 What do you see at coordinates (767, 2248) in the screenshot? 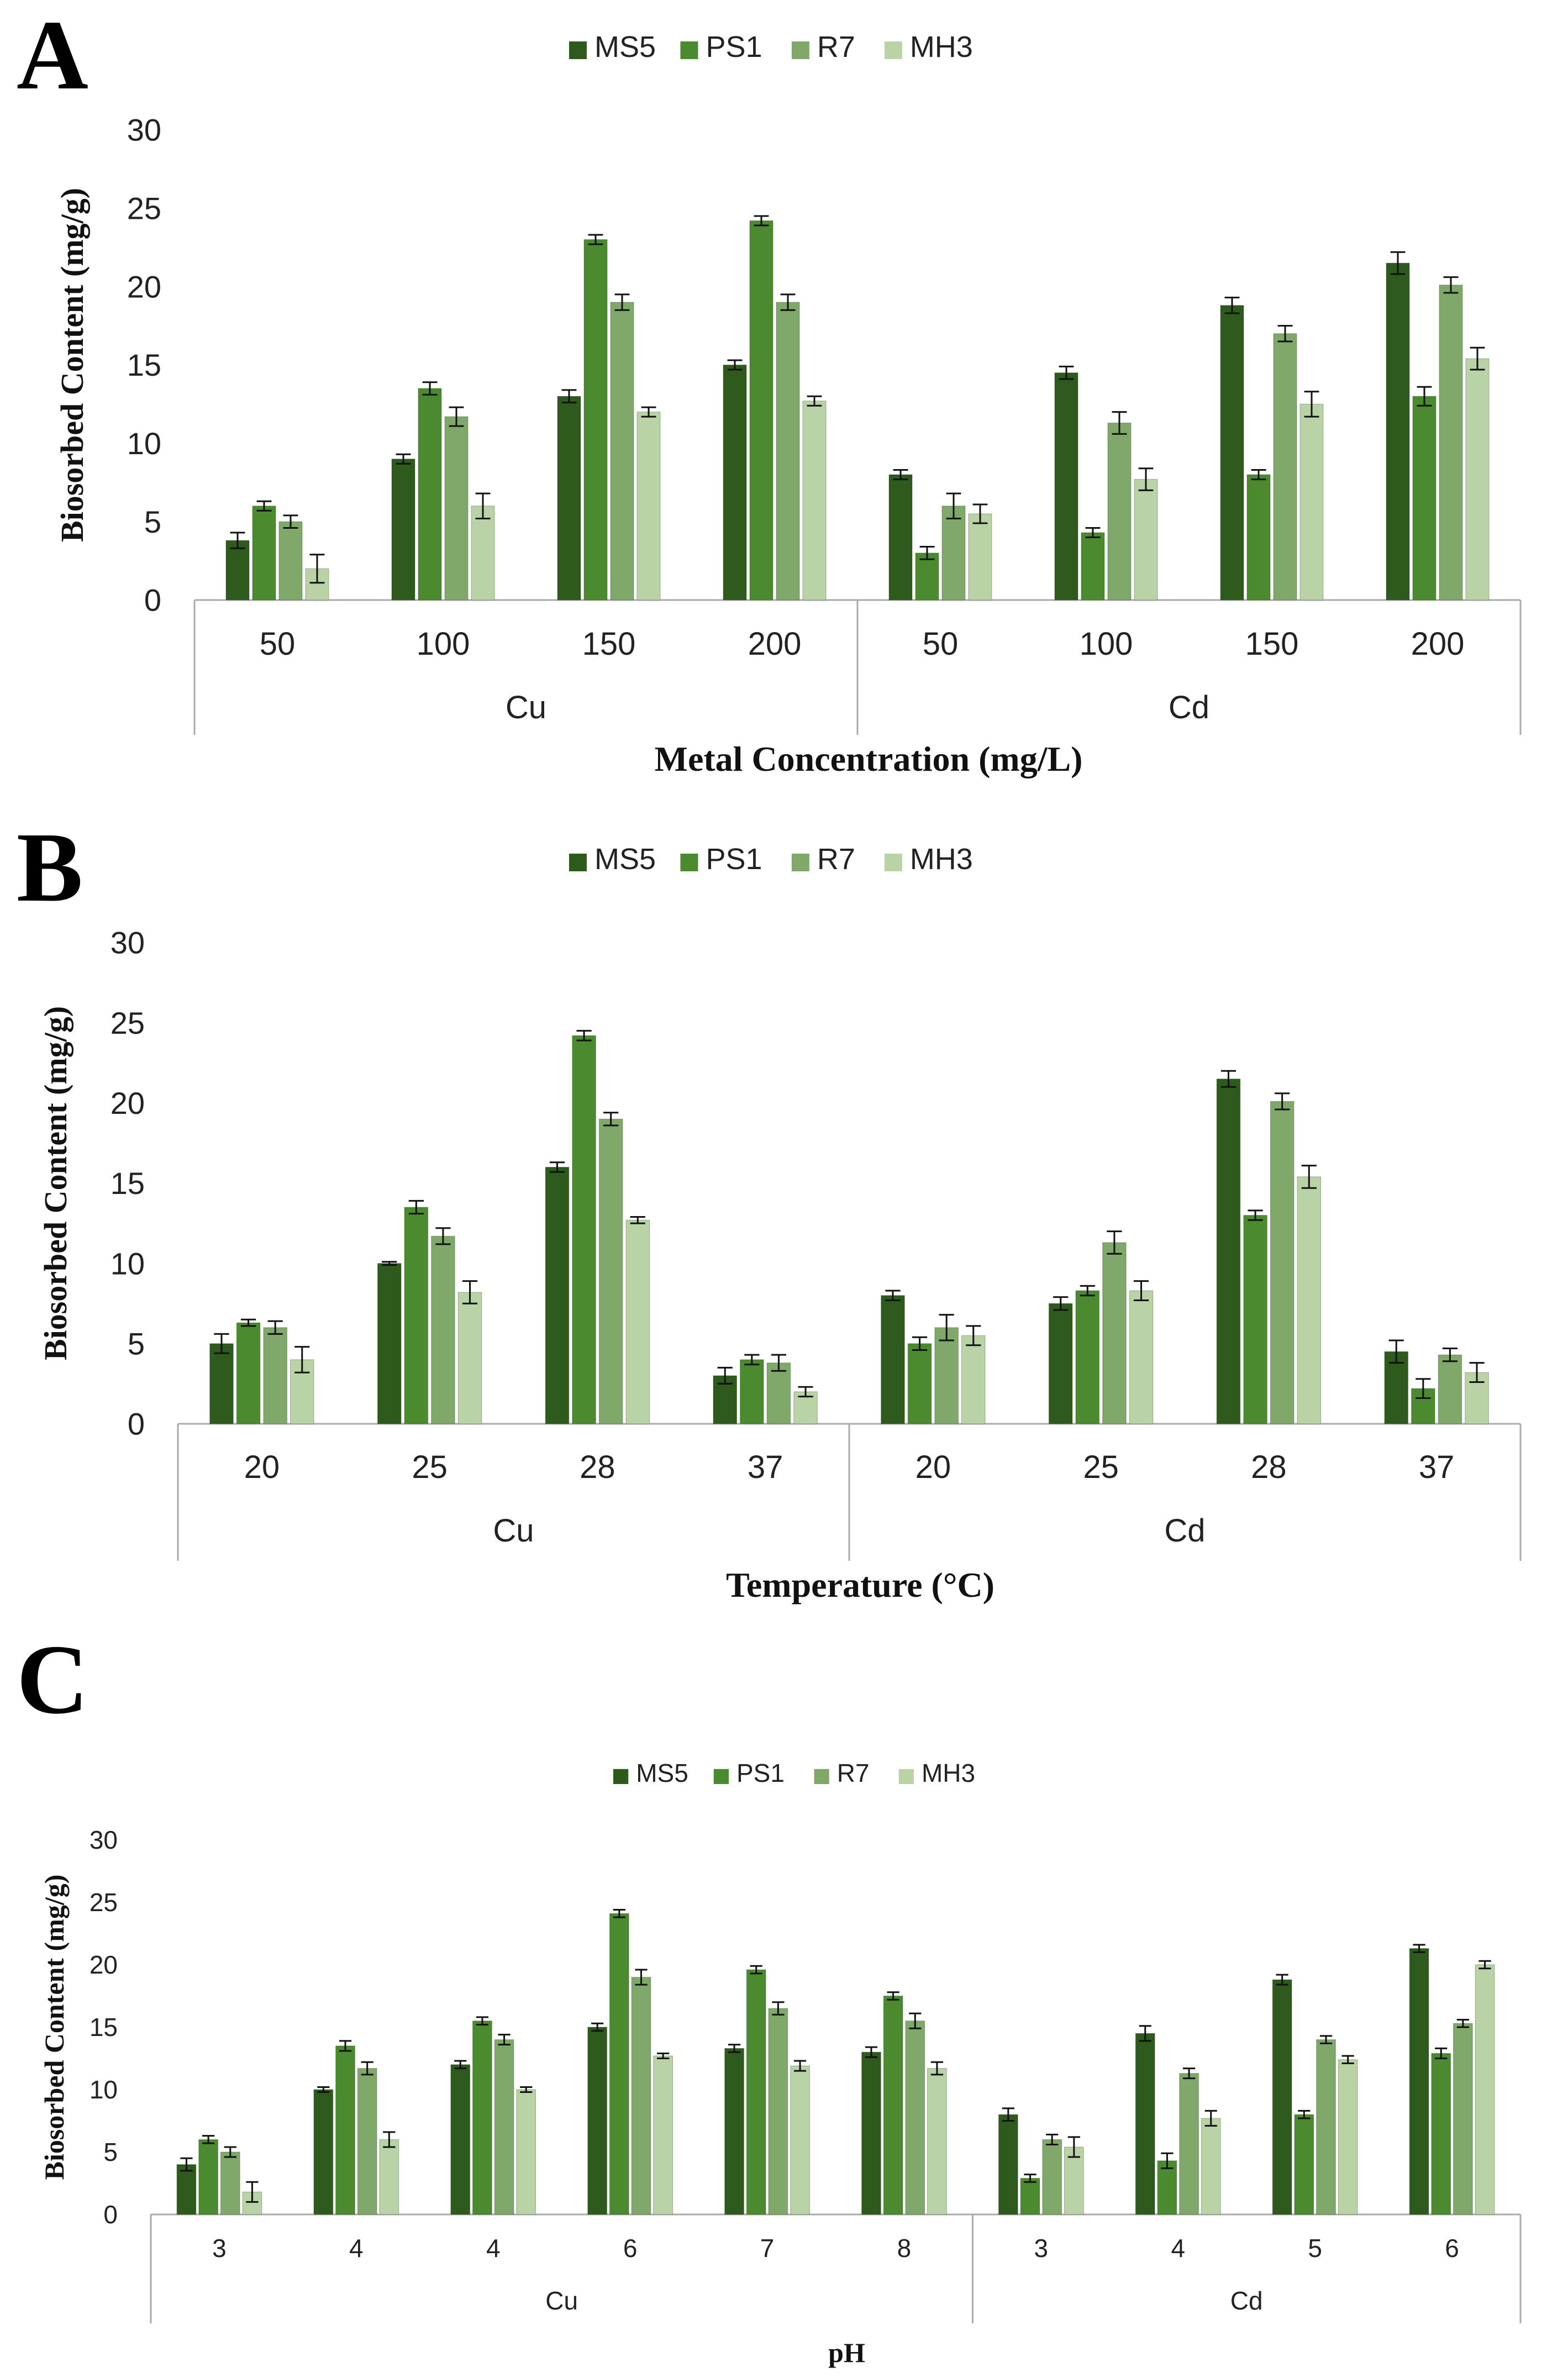
I see `category-label: 7` at bounding box center [767, 2248].